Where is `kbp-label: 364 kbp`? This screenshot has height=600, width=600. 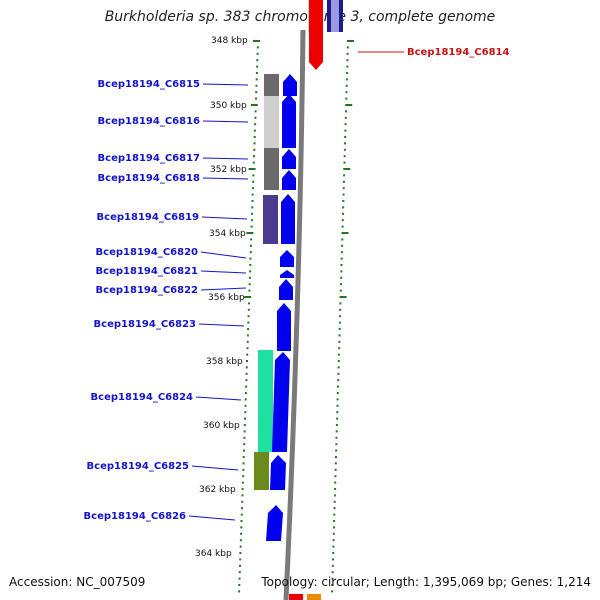 kbp-label: 364 kbp is located at coordinates (213, 554).